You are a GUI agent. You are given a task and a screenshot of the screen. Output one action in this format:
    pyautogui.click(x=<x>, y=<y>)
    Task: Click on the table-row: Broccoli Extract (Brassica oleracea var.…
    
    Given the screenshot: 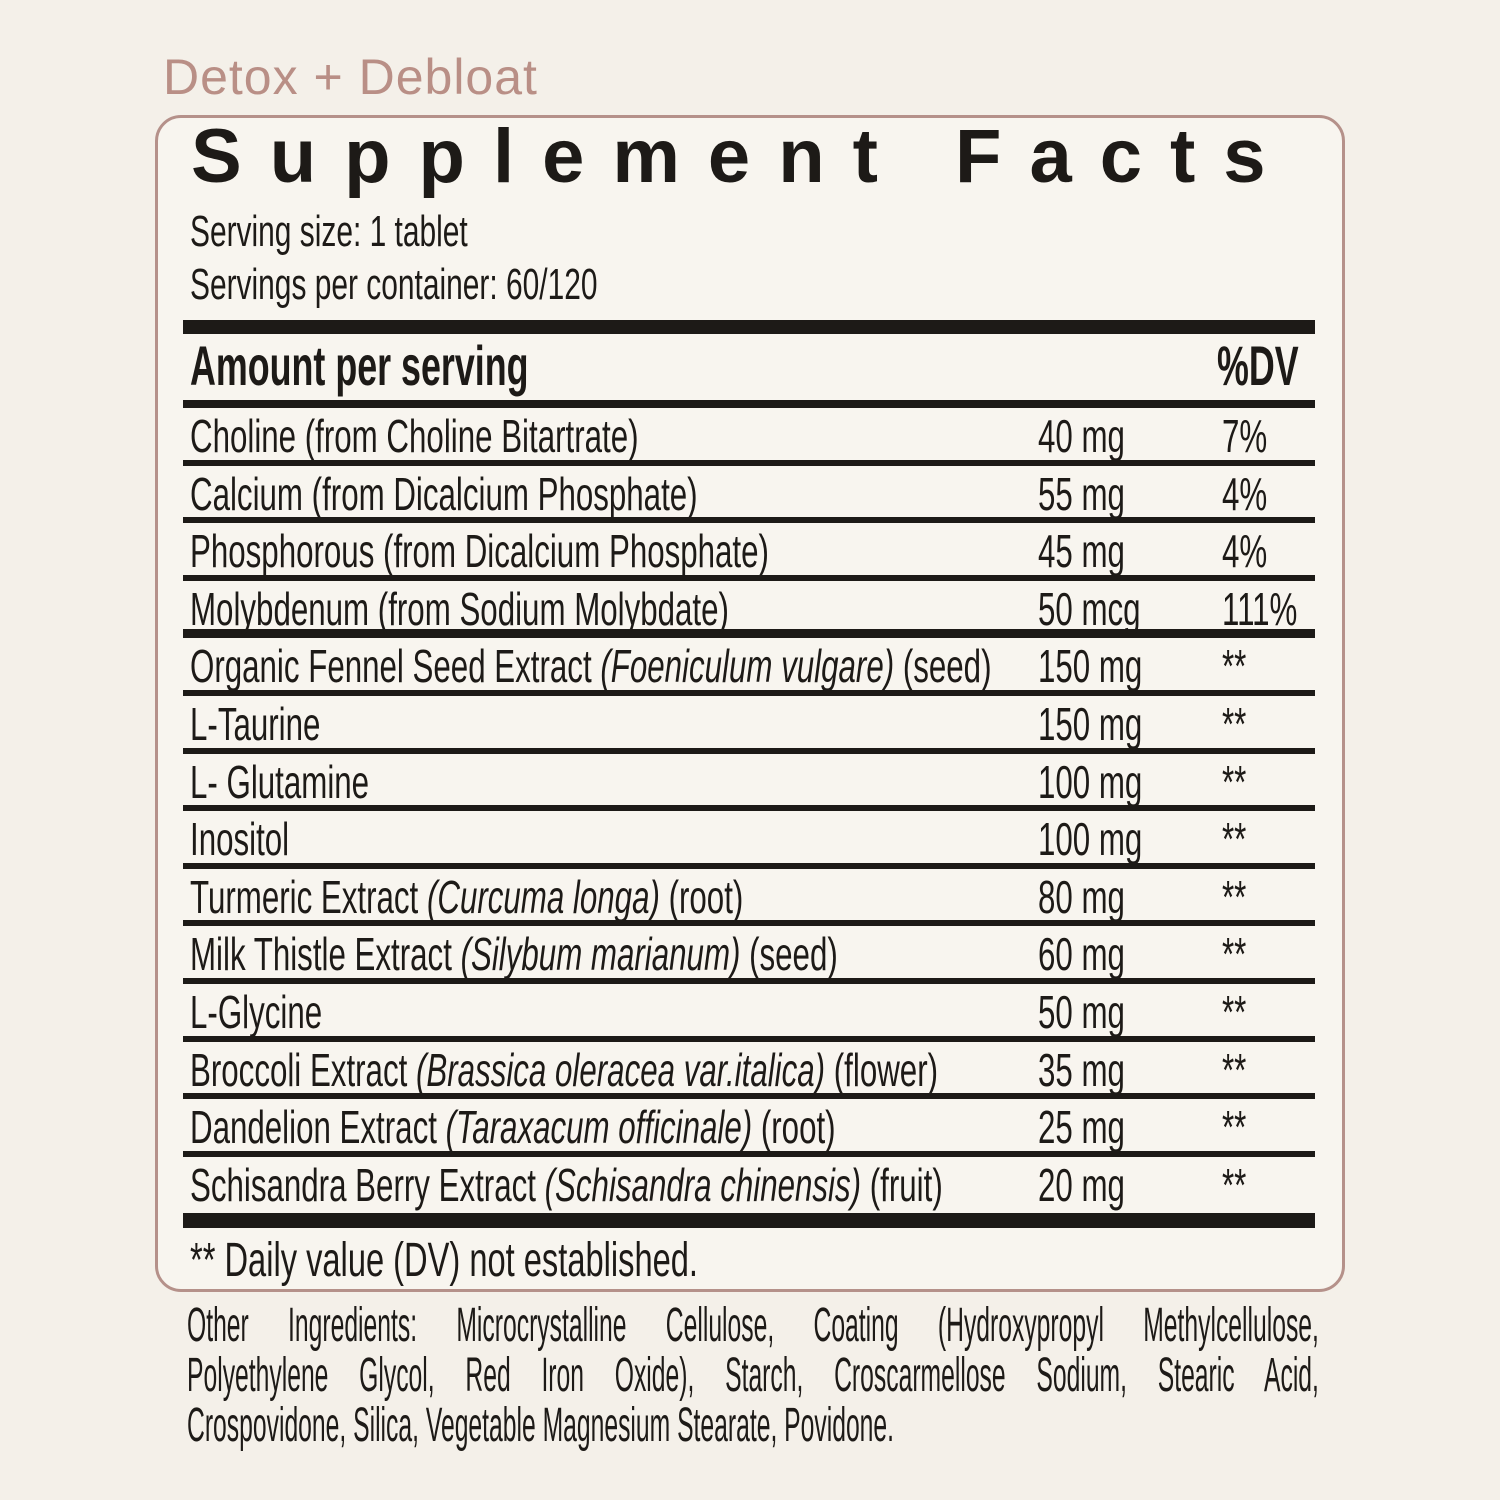 What is the action you would take?
    pyautogui.click(x=749, y=1071)
    